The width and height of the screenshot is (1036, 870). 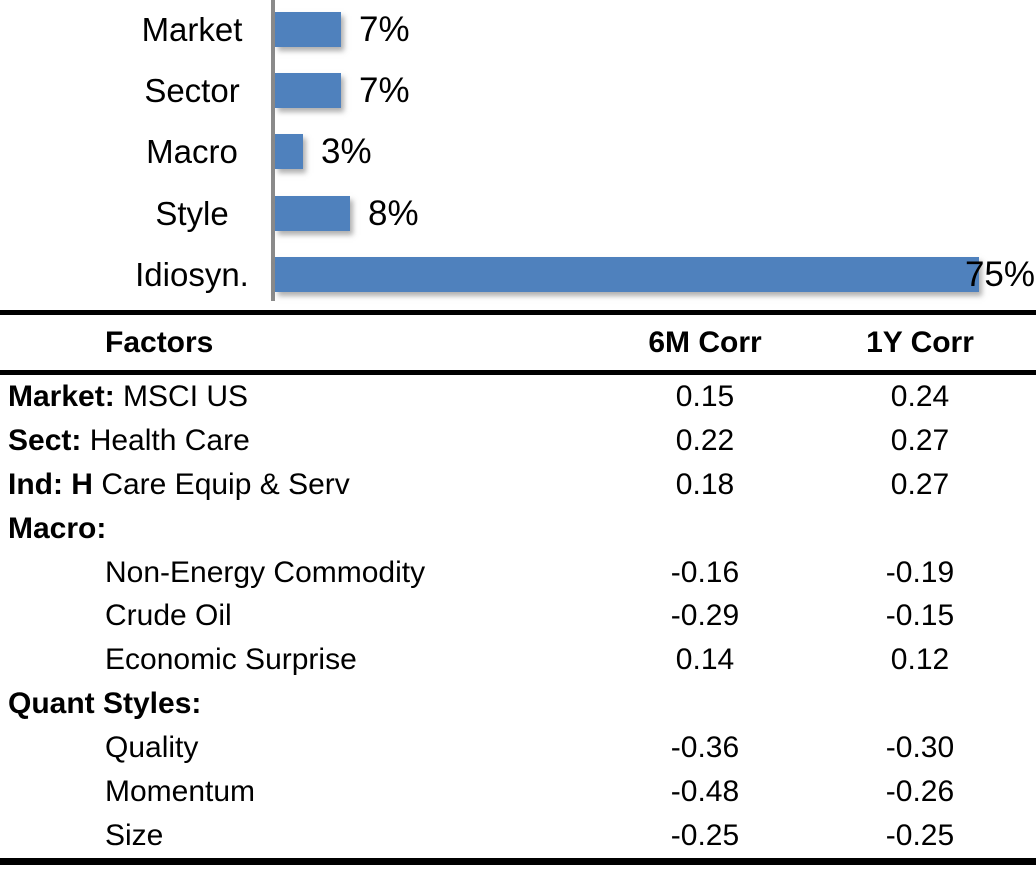 What do you see at coordinates (303, 397) in the screenshot?
I see `factor-label: Market: MSCI US` at bounding box center [303, 397].